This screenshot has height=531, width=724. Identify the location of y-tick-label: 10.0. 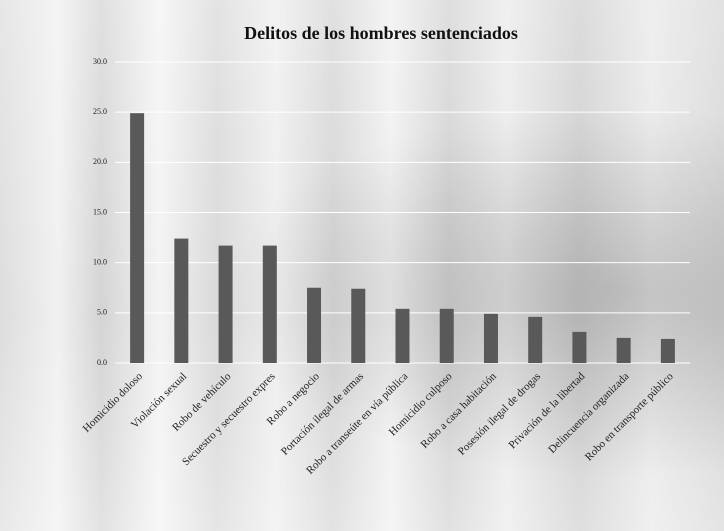
(100, 261).